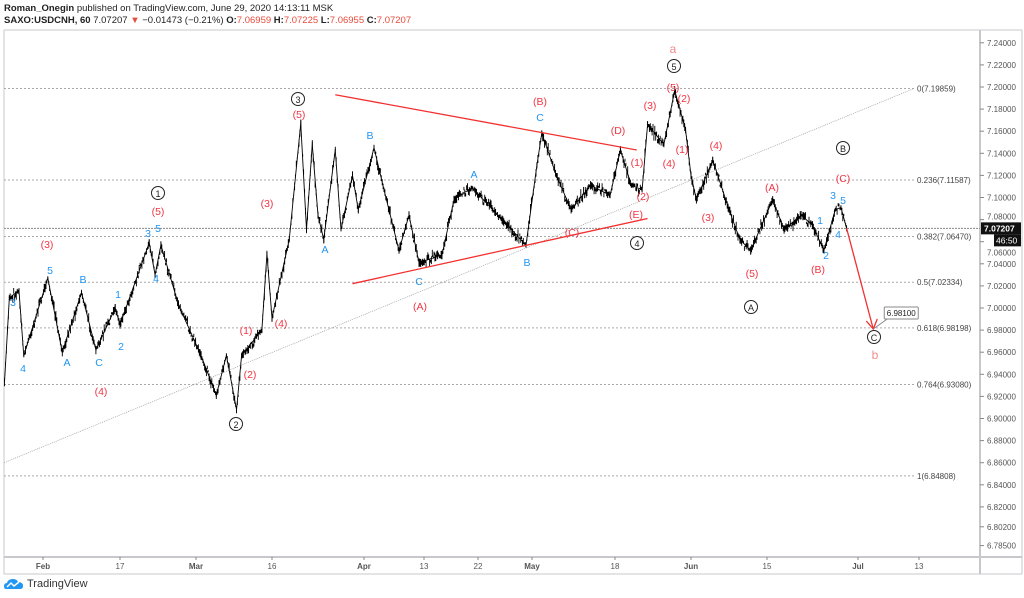 Image resolution: width=1024 pixels, height=598 pixels. Describe the element at coordinates (636, 215) in the screenshot. I see `wave-label-red: (E)` at that location.